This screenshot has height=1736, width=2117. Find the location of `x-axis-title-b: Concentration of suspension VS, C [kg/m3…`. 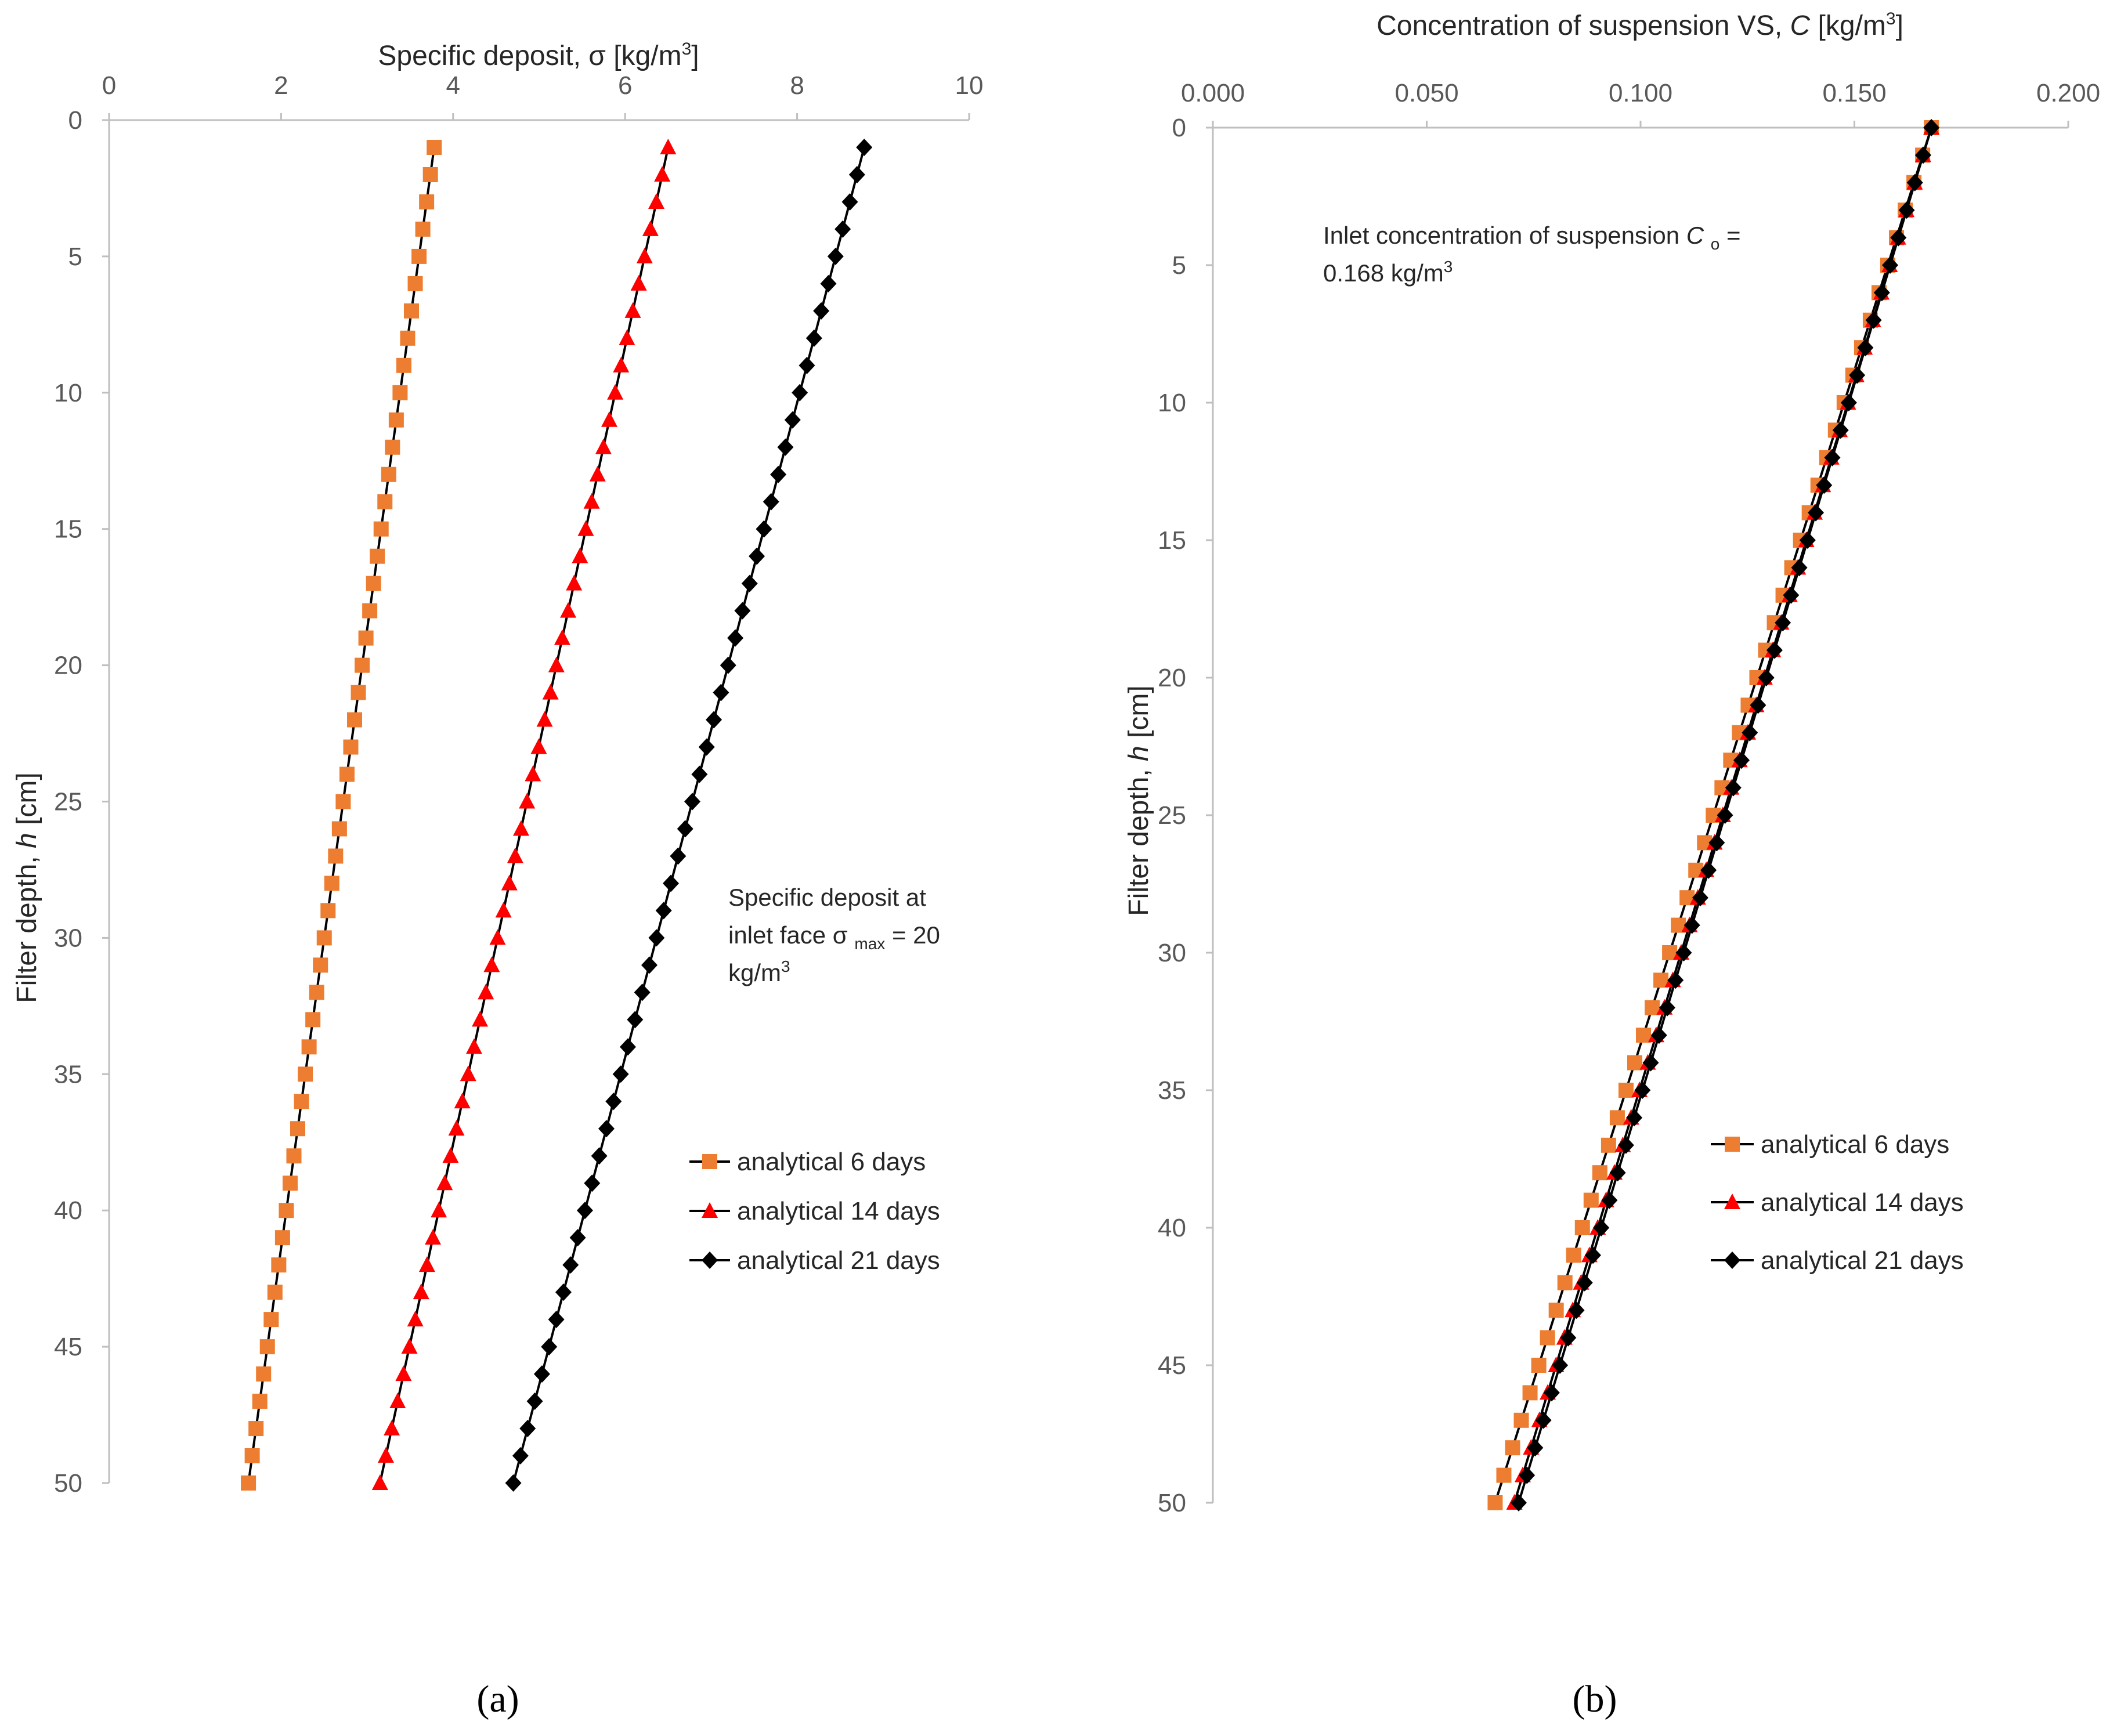

x-axis-title-b: Concentration of suspension VS, C [kg/m3… is located at coordinates (1640, 25).